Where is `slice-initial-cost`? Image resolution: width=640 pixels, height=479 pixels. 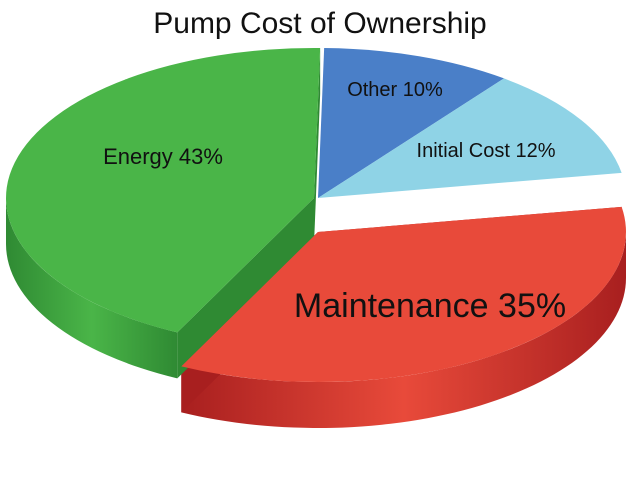 slice-initial-cost is located at coordinates (470, 138).